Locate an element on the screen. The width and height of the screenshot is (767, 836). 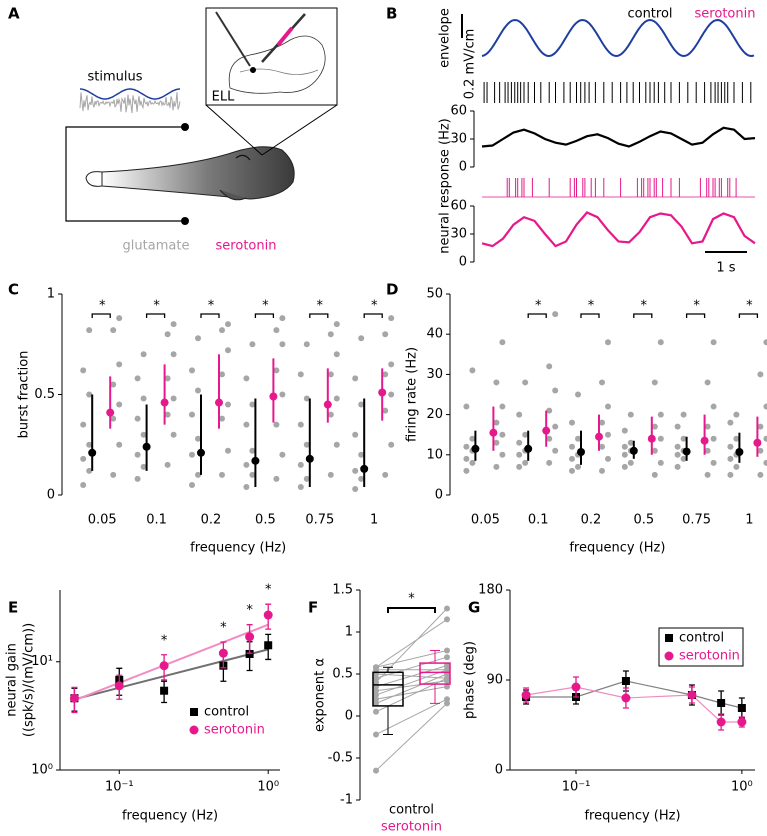
glutamate-label: glutamate is located at coordinates (156, 246).